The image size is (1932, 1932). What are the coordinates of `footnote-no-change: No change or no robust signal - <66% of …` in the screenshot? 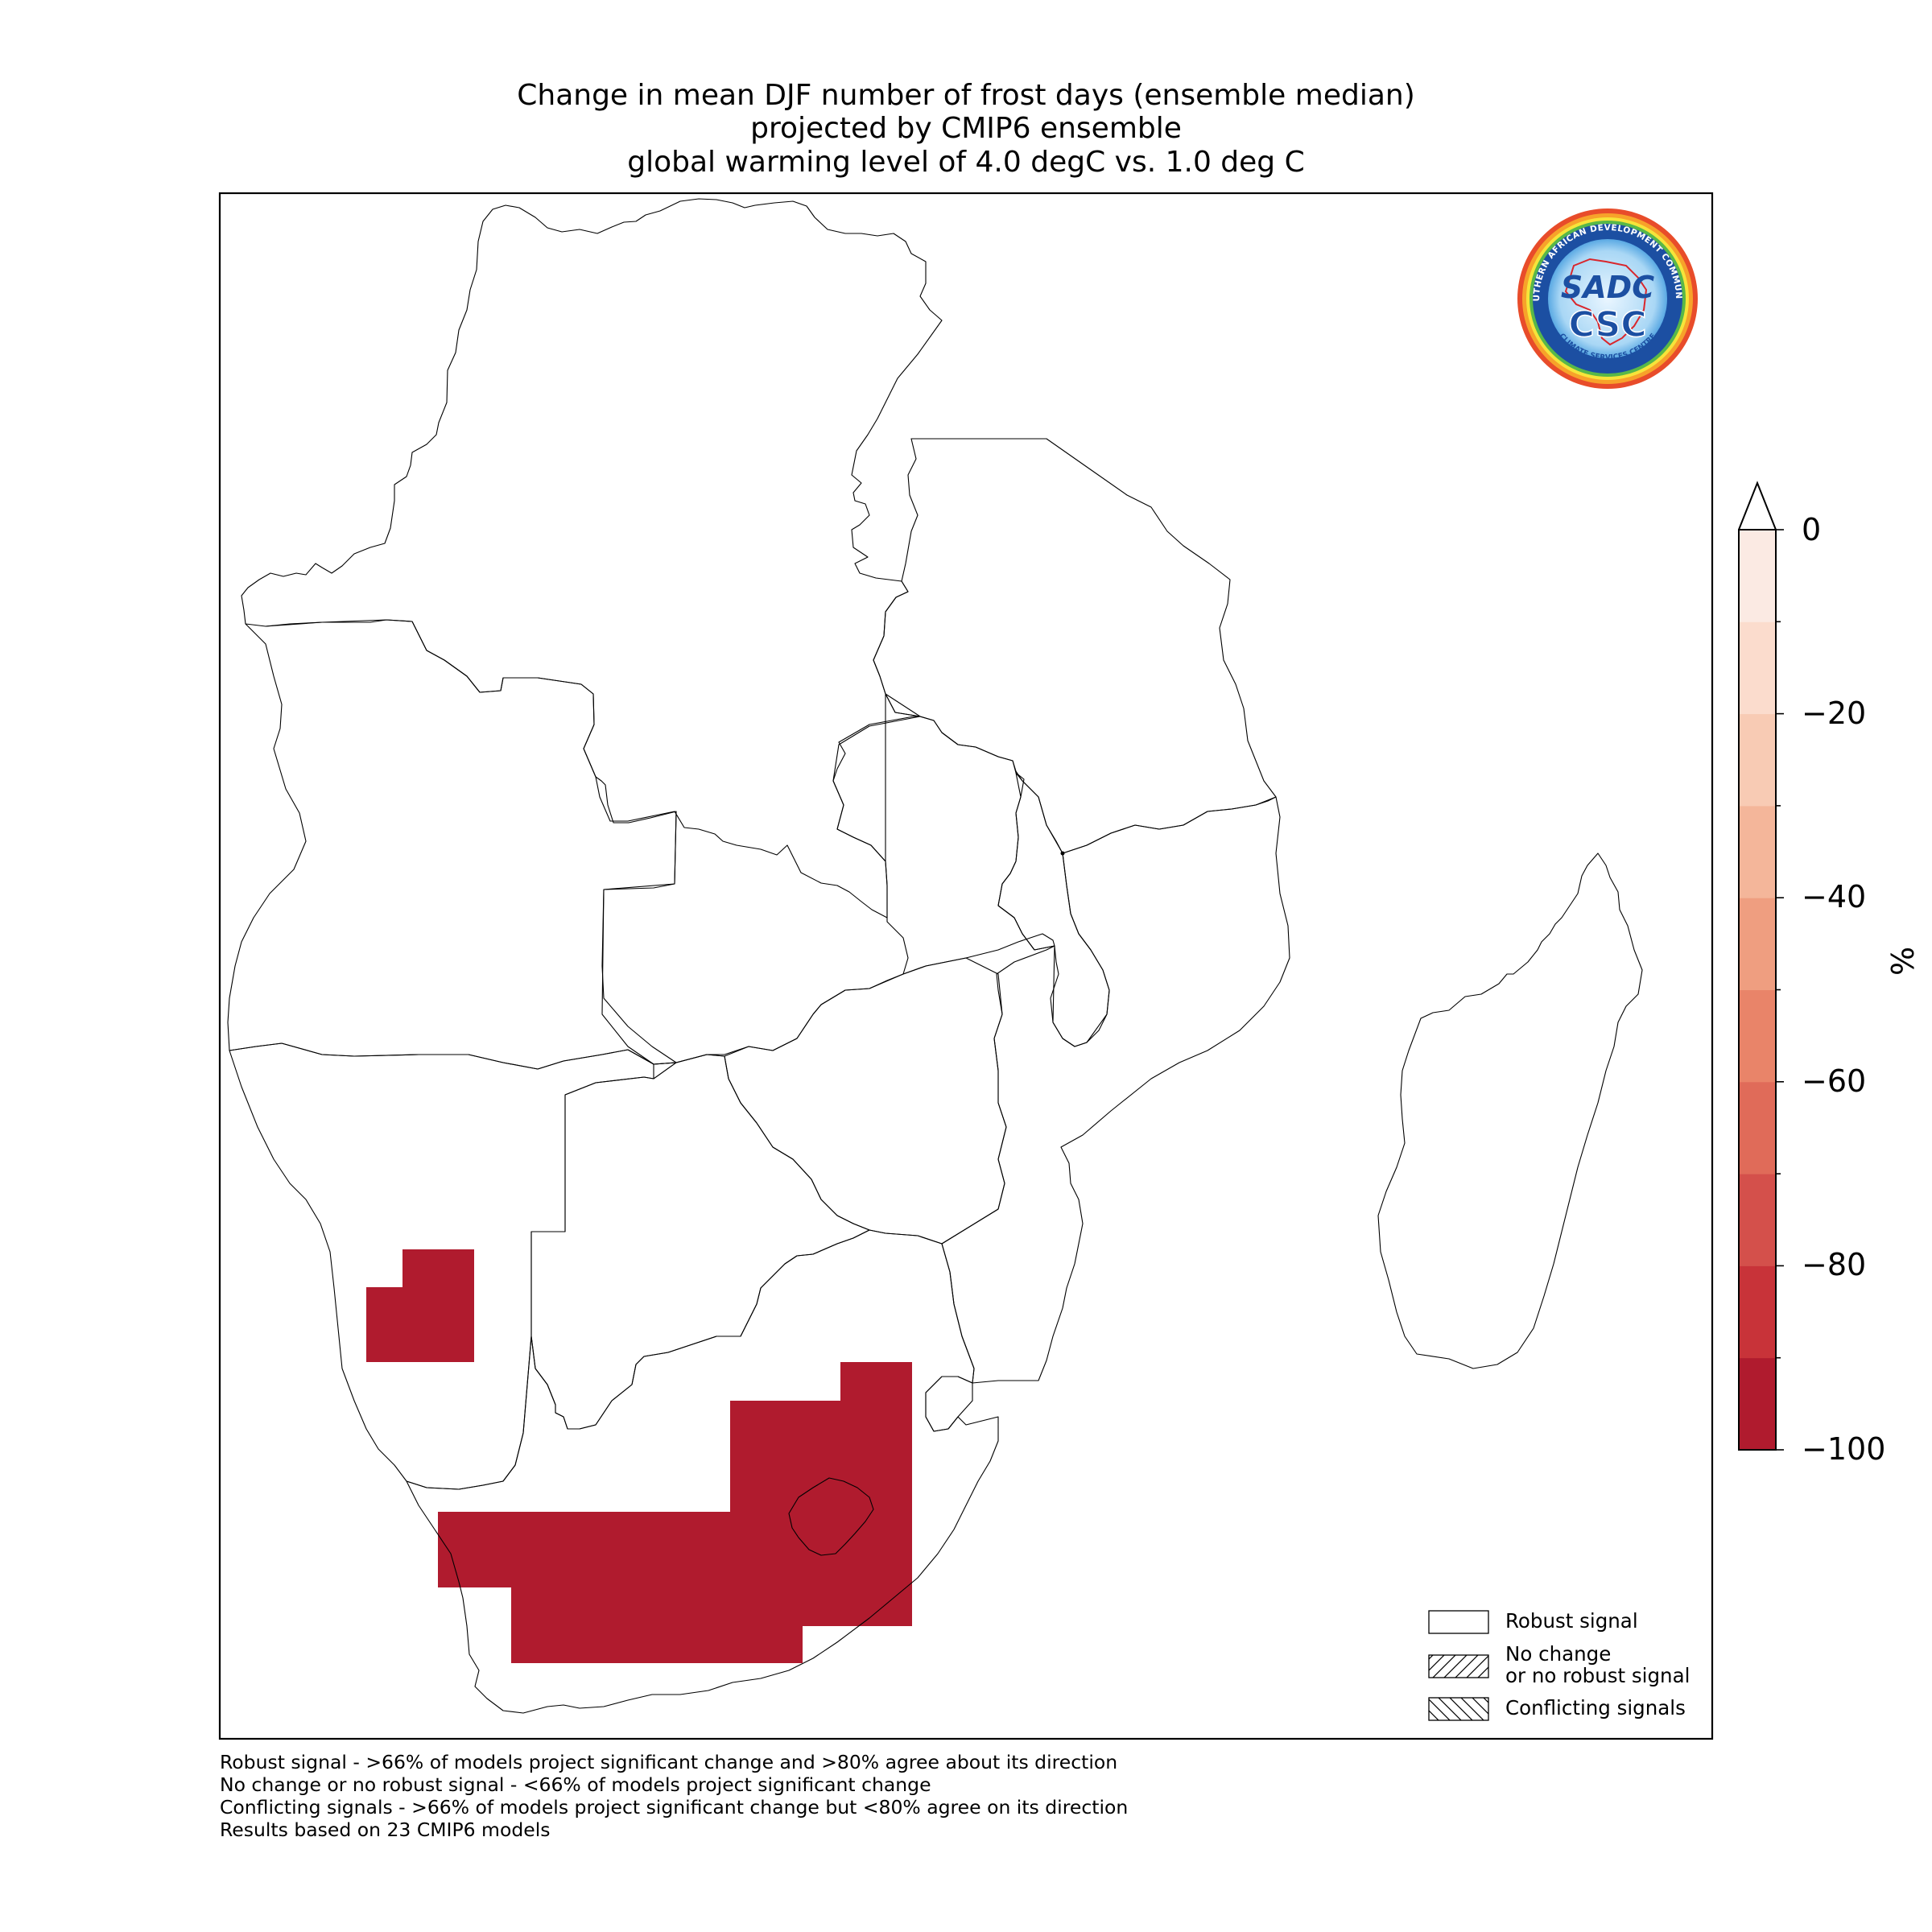 It's located at (575, 1784).